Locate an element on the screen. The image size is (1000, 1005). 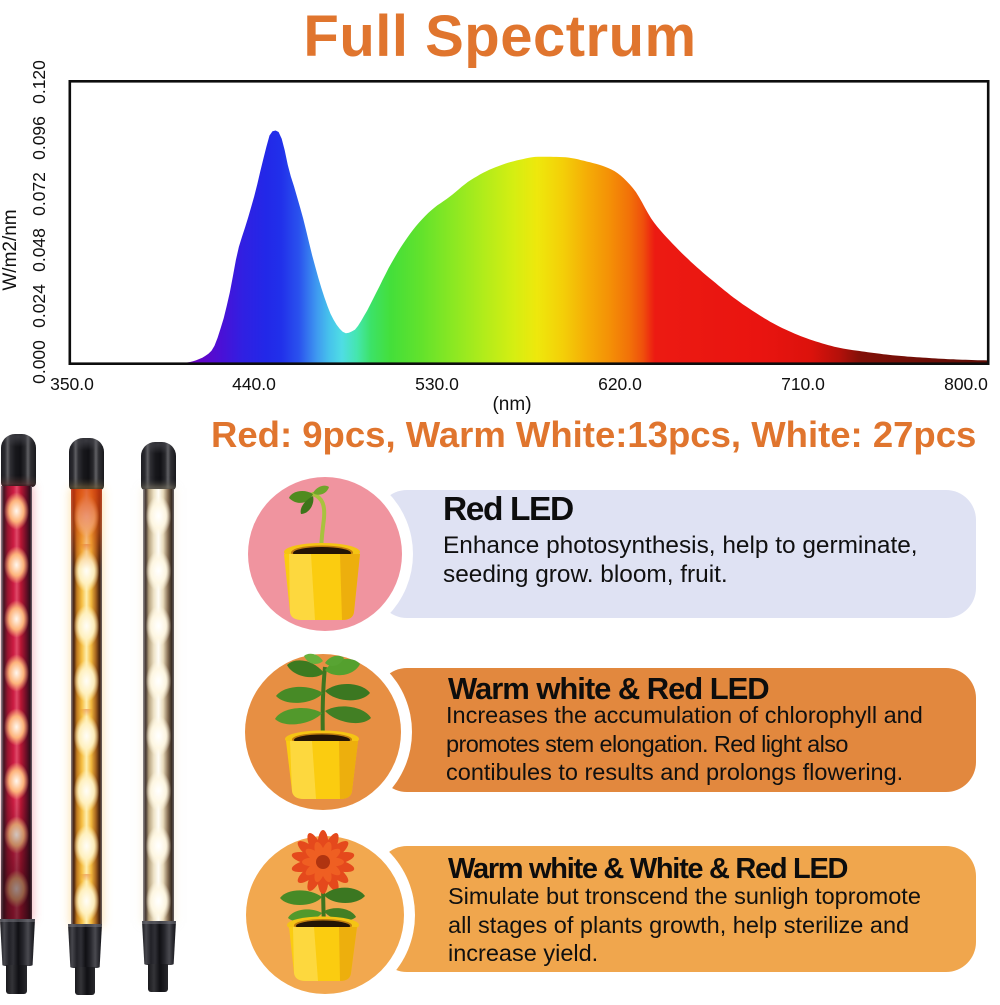
svg-text: 0.096 is located at coordinates (39, 138).